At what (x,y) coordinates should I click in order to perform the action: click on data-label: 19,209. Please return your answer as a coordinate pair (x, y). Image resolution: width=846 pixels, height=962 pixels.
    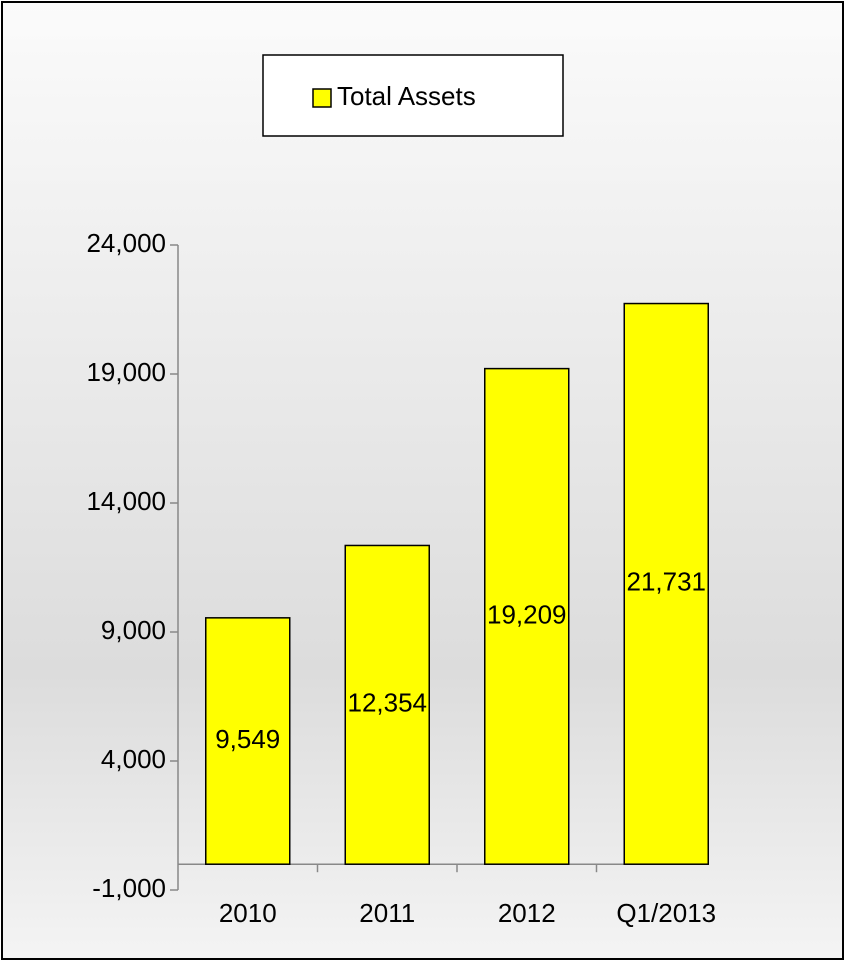
    Looking at the image, I should click on (527, 614).